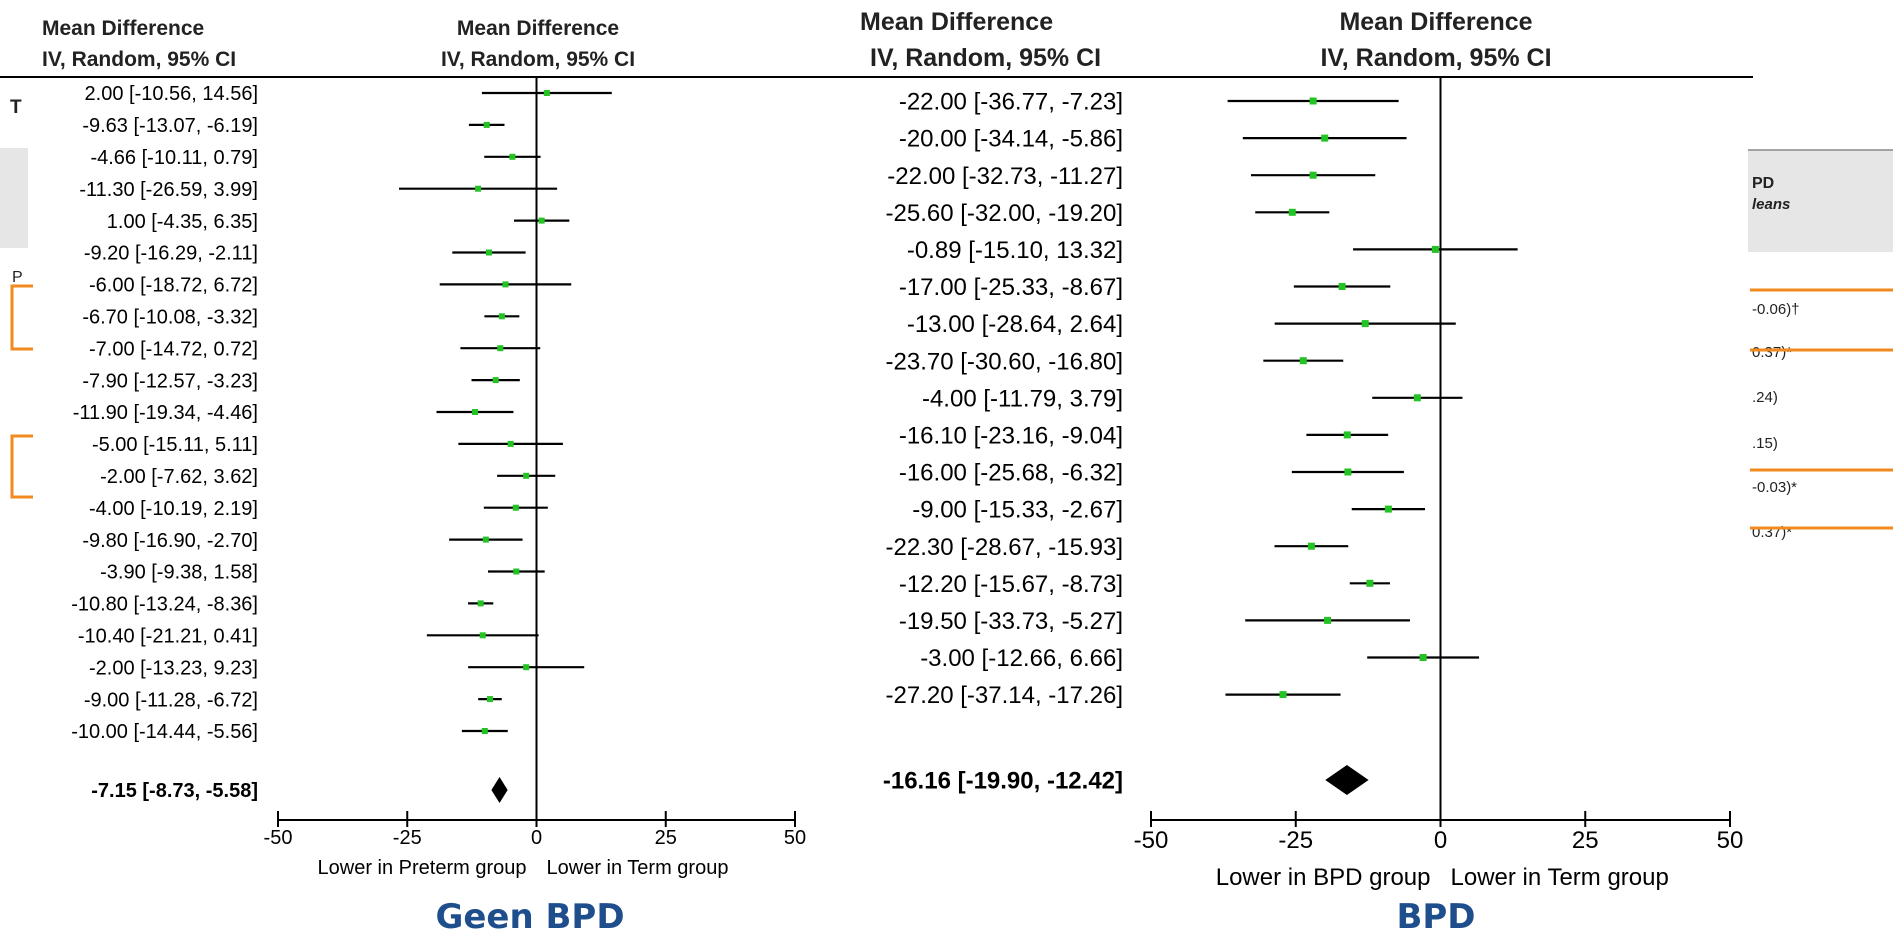  Describe the element at coordinates (666, 838) in the screenshot. I see `left-x-tick-label: 25` at that location.